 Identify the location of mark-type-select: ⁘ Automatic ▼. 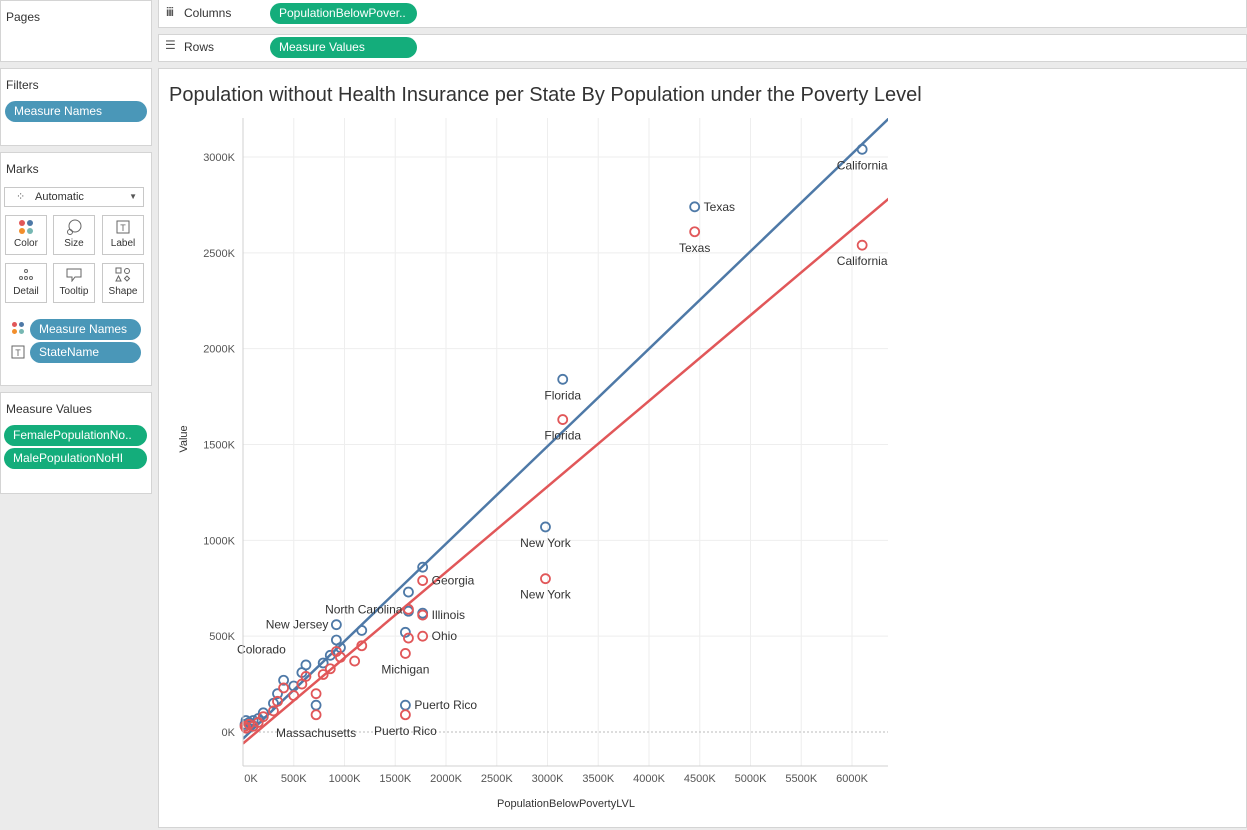
(74, 197).